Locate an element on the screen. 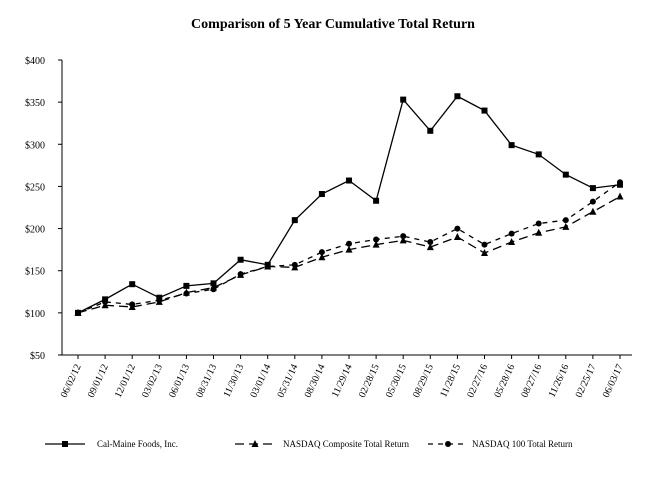 The width and height of the screenshot is (666, 480). x-tick-label: 06/02/12 is located at coordinates (71, 381).